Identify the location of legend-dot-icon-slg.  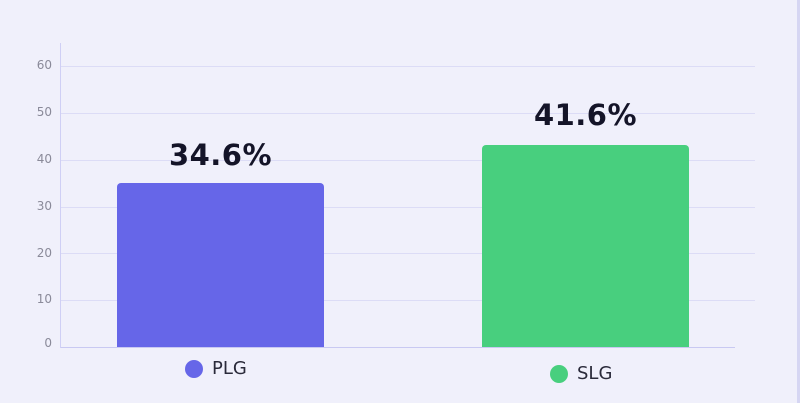
(559, 373).